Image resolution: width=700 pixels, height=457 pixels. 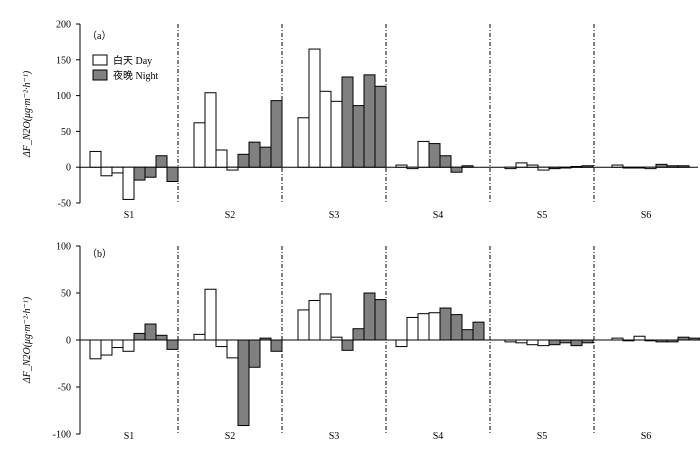 I want to click on y-tick-label: -100, so click(x=62, y=435).